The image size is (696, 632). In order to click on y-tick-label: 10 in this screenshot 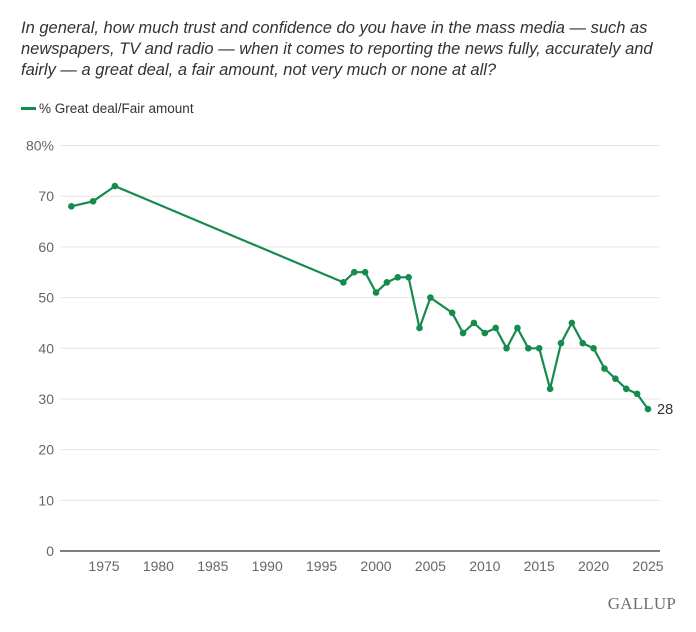, I will do `click(46, 500)`.